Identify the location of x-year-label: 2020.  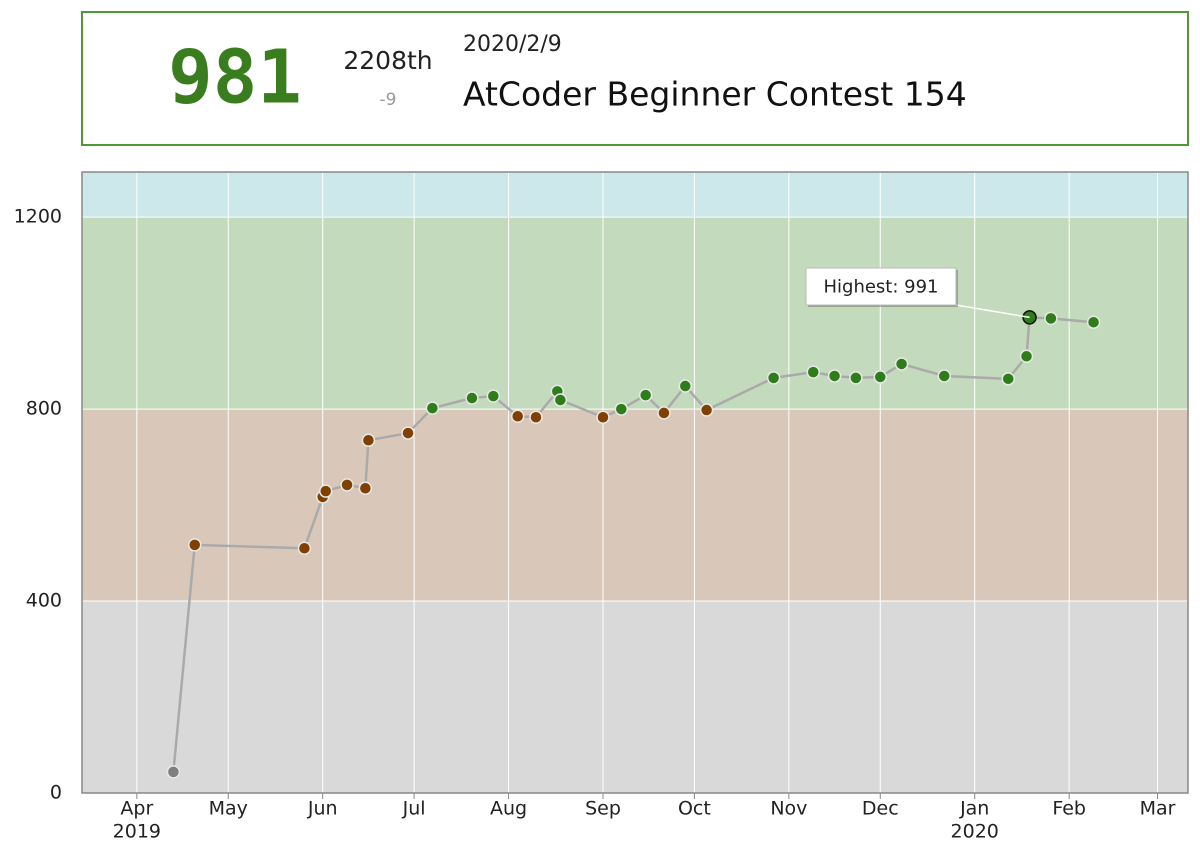
(975, 832).